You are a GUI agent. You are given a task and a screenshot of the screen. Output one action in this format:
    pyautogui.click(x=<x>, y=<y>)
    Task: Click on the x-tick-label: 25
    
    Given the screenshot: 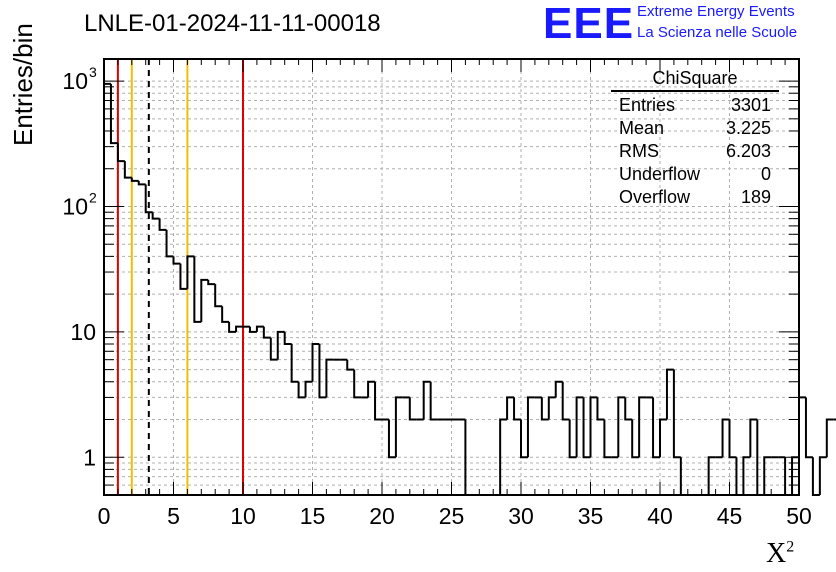 What is the action you would take?
    pyautogui.click(x=452, y=516)
    